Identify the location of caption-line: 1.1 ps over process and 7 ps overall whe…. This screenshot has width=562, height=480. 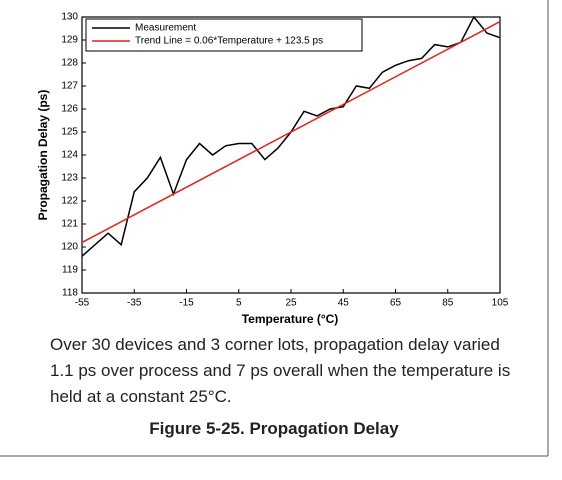
(280, 370).